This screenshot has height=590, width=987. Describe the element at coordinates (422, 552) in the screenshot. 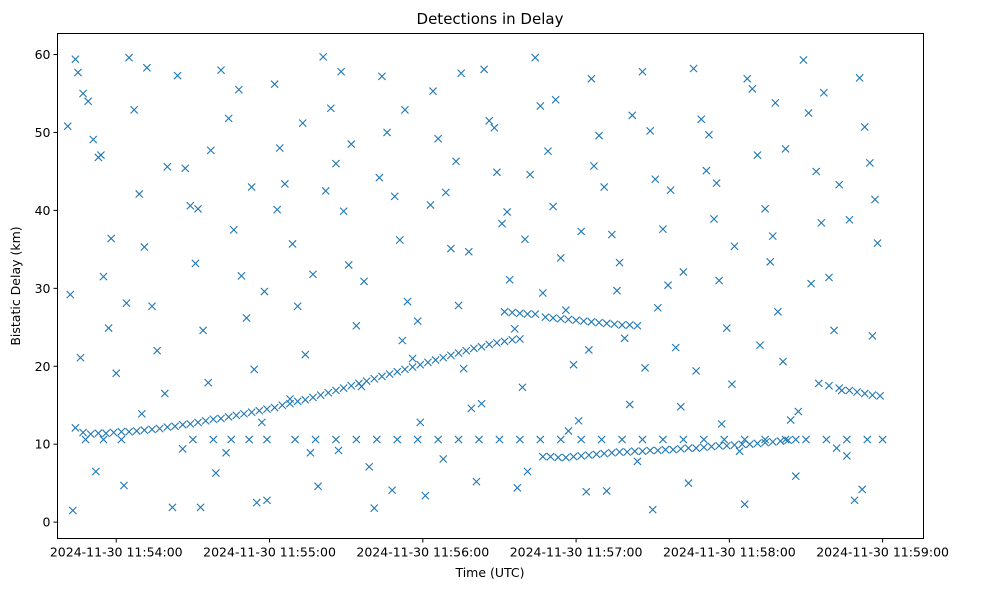

I see `x-tick-label: 2024-11-30 11:56:00` at that location.